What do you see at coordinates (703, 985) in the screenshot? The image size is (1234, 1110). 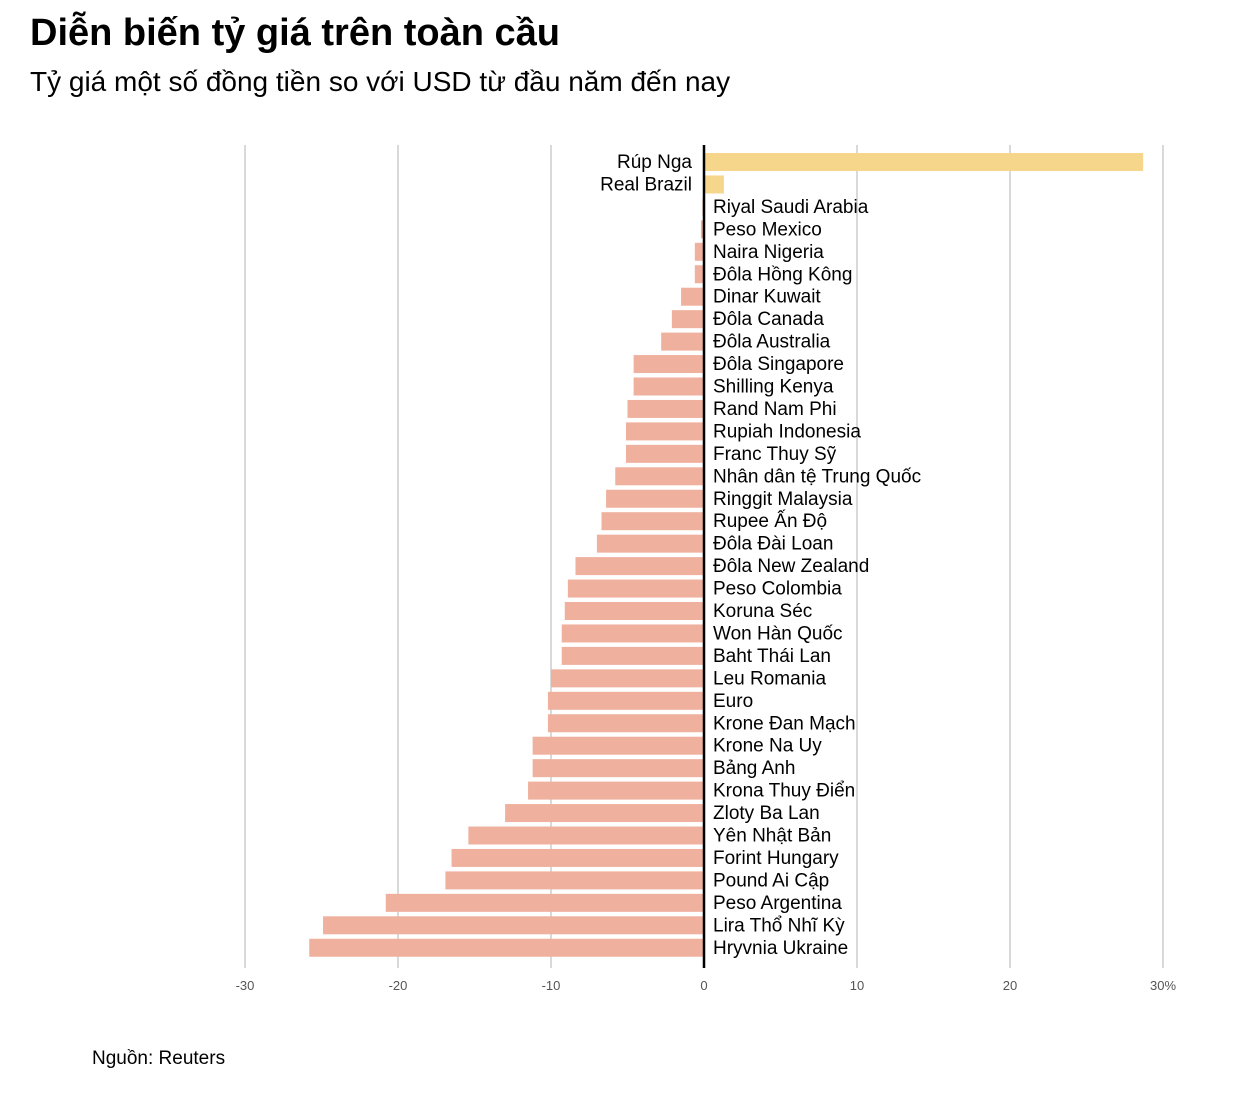 I see `x-tick-label: 0` at bounding box center [703, 985].